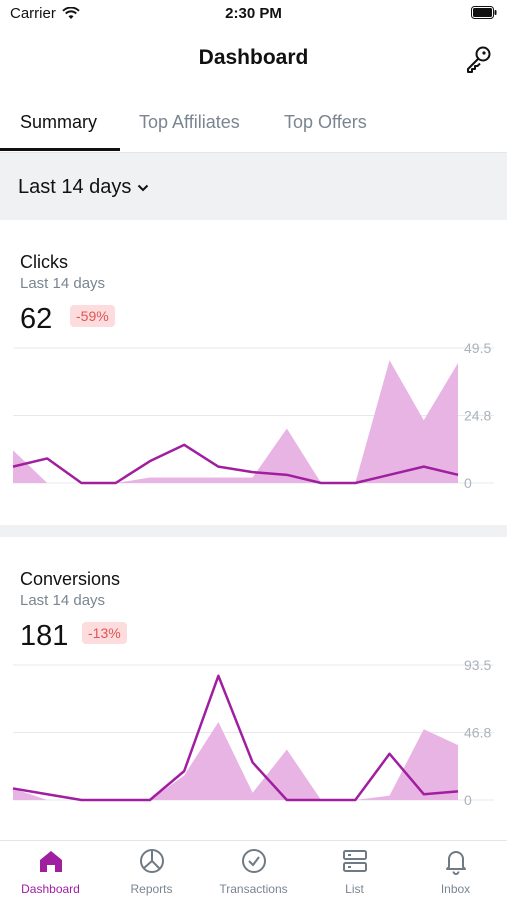  Describe the element at coordinates (355, 861) in the screenshot. I see `server-list-icon` at that location.